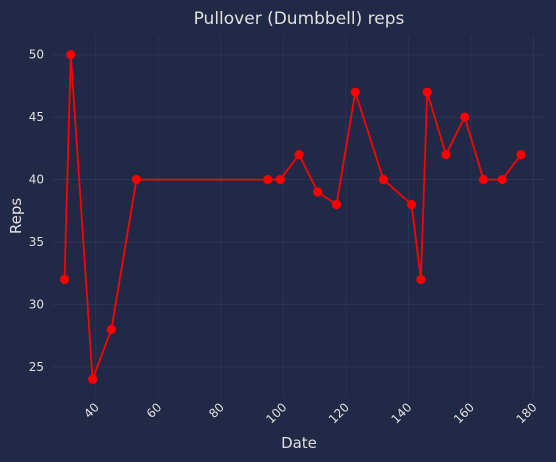 The height and width of the screenshot is (462, 556). What do you see at coordinates (36, 304) in the screenshot?
I see `y-tick-label: 30` at bounding box center [36, 304].